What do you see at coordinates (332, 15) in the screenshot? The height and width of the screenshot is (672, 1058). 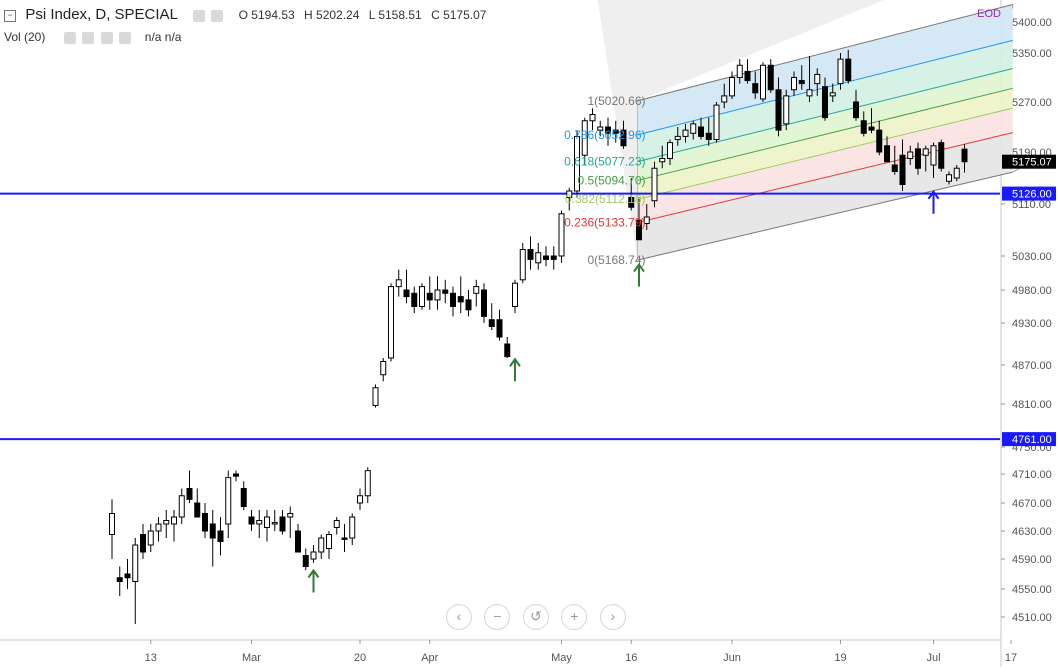 I see `ohlc-high: H 5202.24` at bounding box center [332, 15].